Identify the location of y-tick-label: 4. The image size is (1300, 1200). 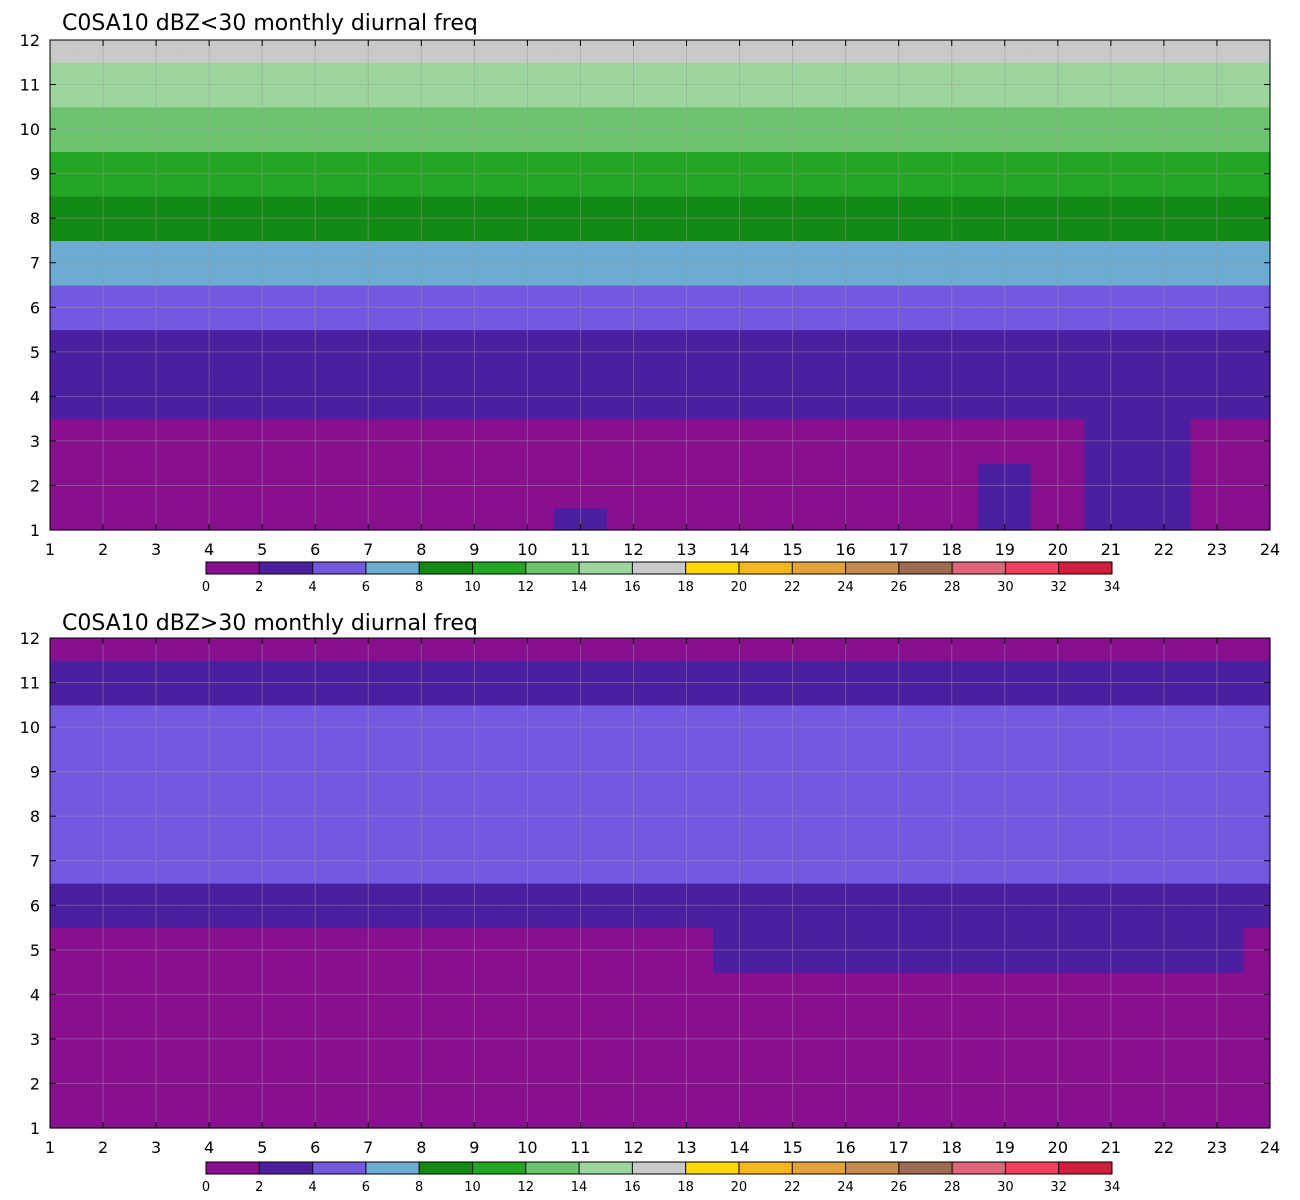
(35, 396).